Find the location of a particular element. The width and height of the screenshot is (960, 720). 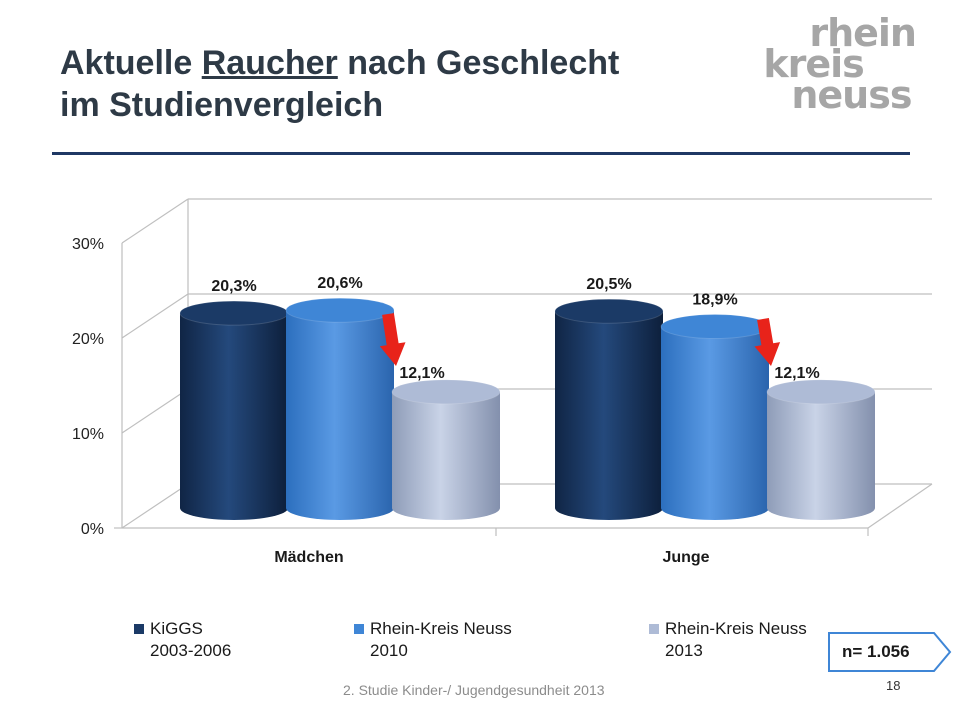

legend-item-kiggs: KiGGS 2003-2006 is located at coordinates (242, 640).